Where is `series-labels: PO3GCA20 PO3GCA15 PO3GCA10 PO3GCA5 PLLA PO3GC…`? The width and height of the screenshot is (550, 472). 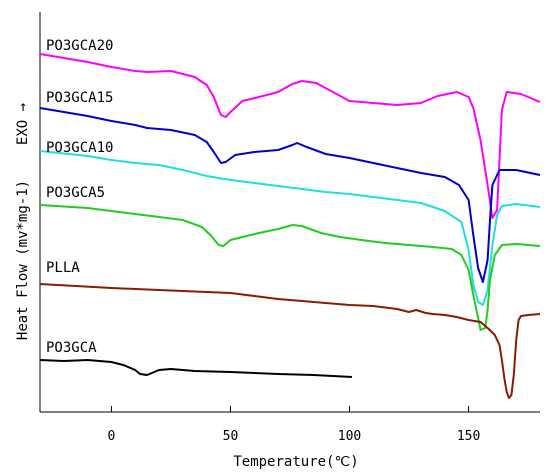 series-labels: PO3GCA20 PO3GCA15 PO3GCA10 PO3GCA5 PLLA PO3GC… is located at coordinates (79, 197).